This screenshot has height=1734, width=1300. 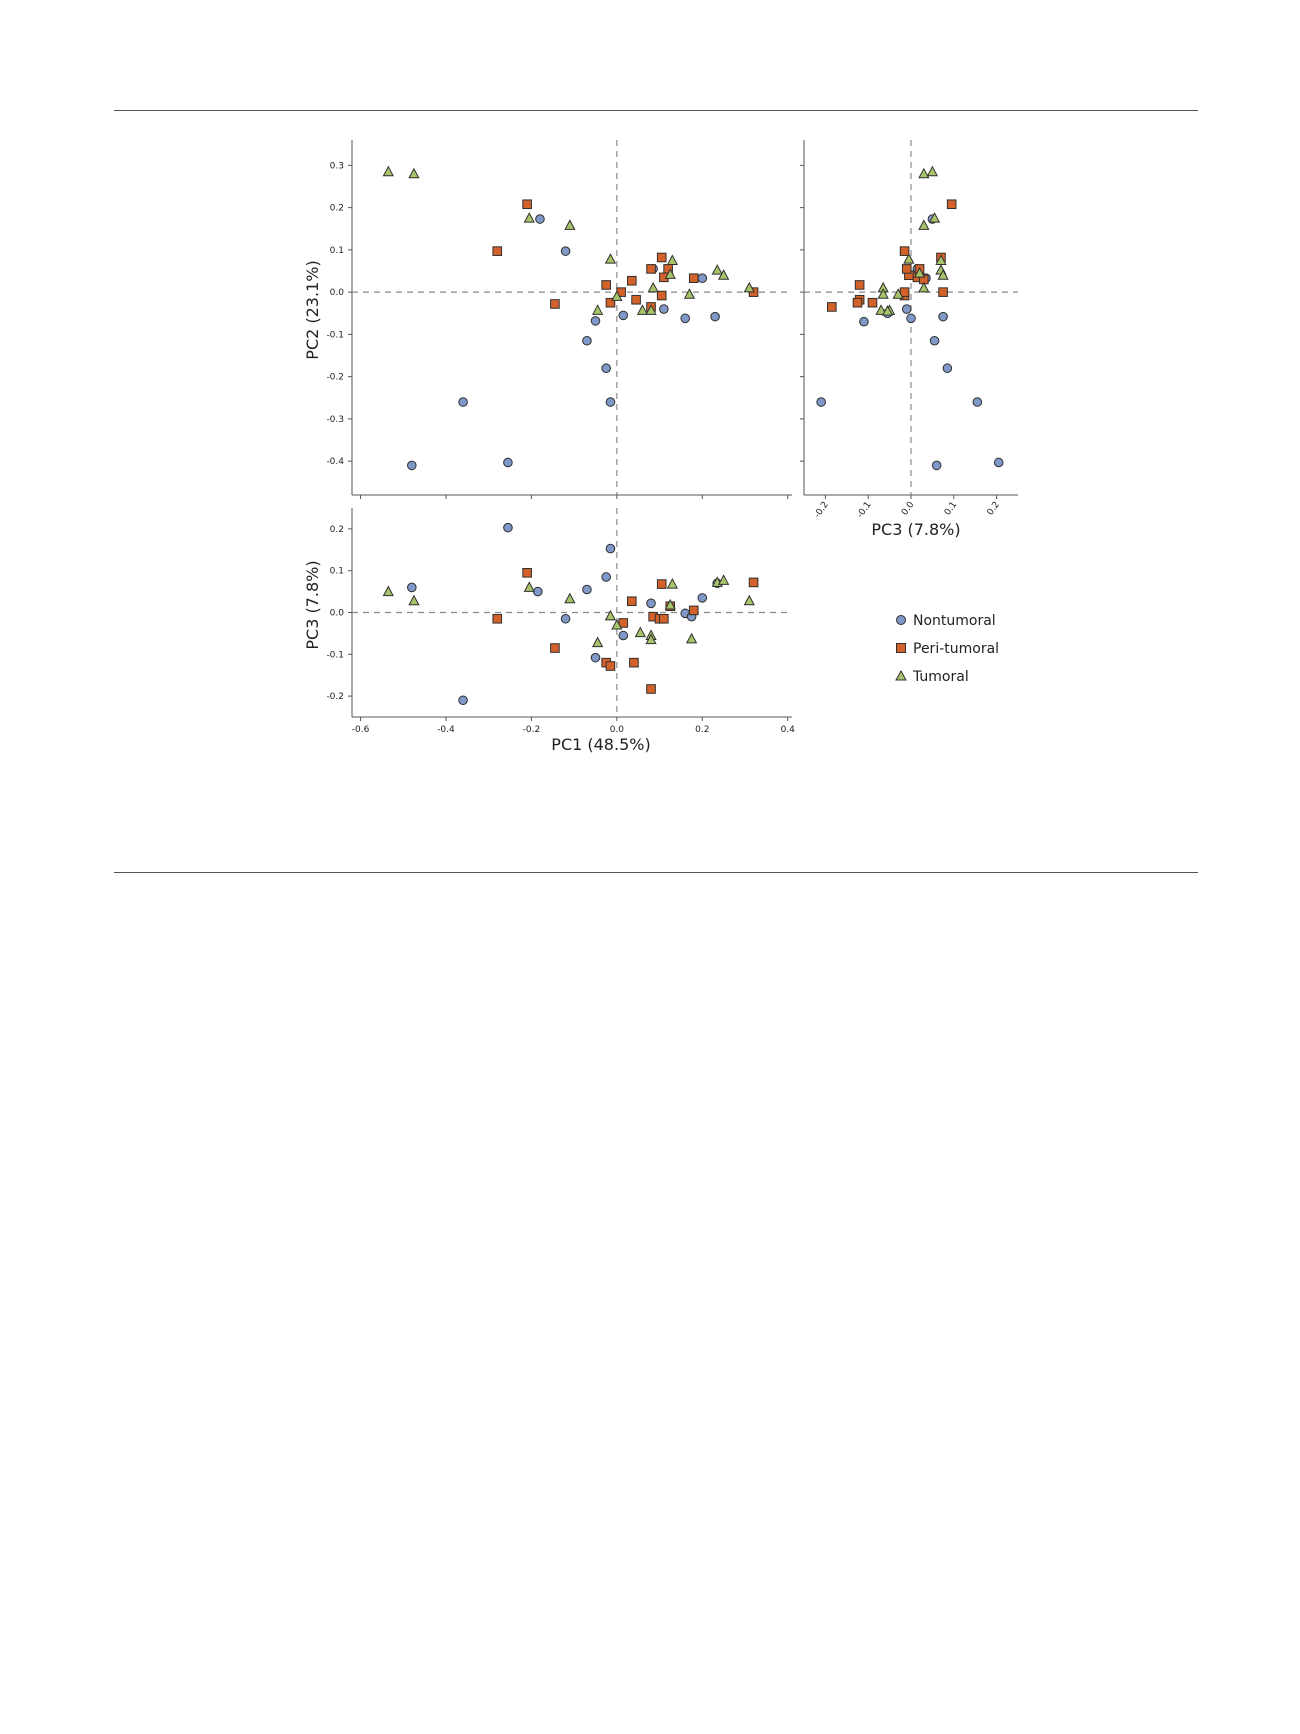 I want to click on legend-item-peri-tumoral: Peri-tumoral, so click(x=947, y=649).